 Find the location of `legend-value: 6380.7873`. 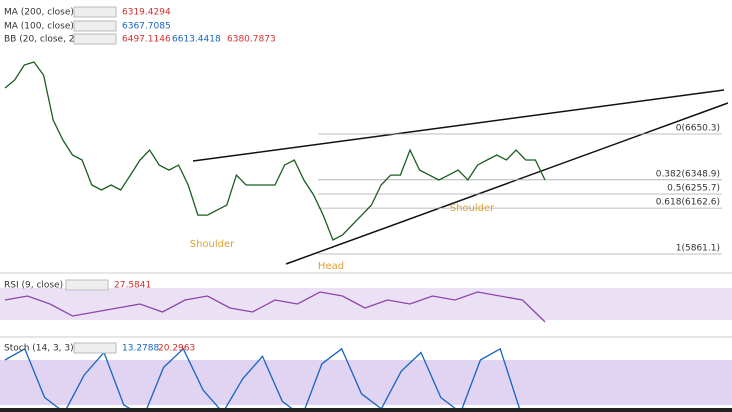

legend-value: 6380.7873 is located at coordinates (251, 40).